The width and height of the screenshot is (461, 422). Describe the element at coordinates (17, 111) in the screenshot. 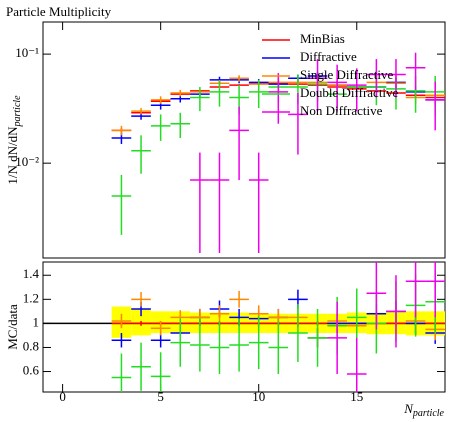

I see `y-axis-label-sub: particle` at that location.